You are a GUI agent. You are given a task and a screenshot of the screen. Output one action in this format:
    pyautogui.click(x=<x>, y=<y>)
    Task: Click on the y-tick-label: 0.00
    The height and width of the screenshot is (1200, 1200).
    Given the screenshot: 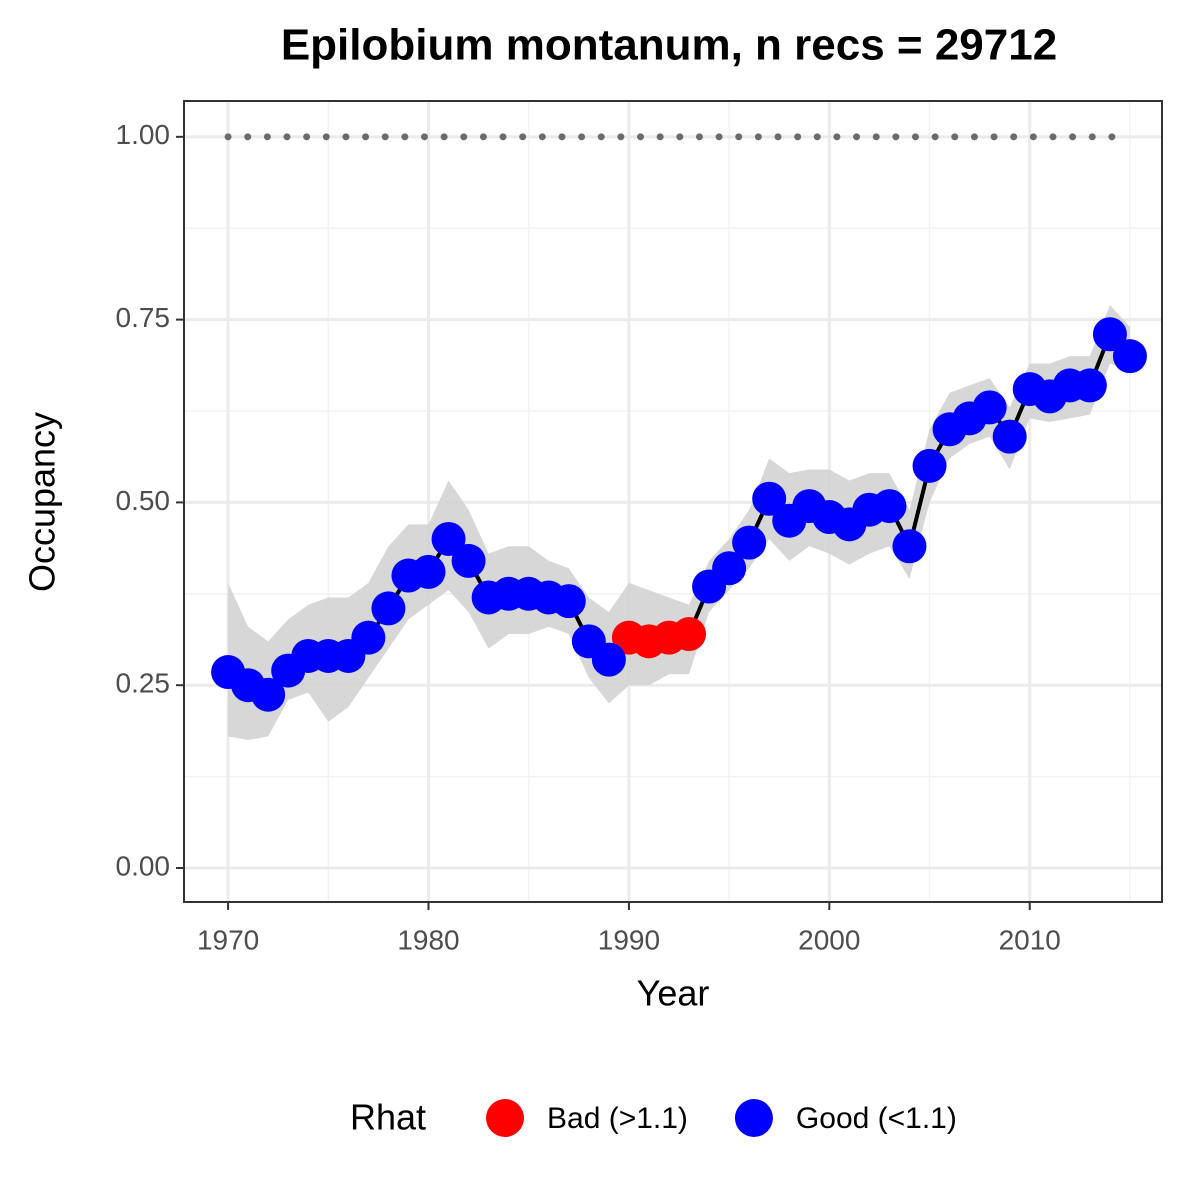 What is the action you would take?
    pyautogui.click(x=143, y=865)
    